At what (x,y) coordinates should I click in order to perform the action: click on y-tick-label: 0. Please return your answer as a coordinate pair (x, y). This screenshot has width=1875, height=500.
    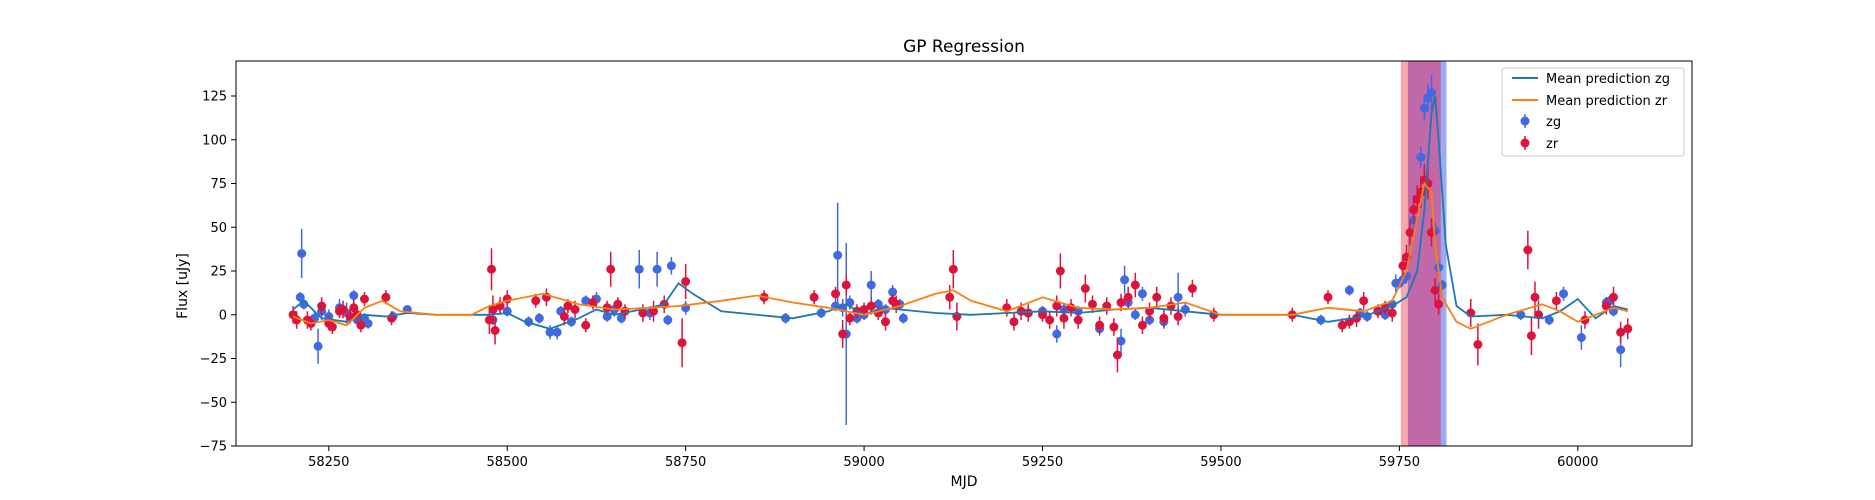
    Looking at the image, I should click on (223, 315).